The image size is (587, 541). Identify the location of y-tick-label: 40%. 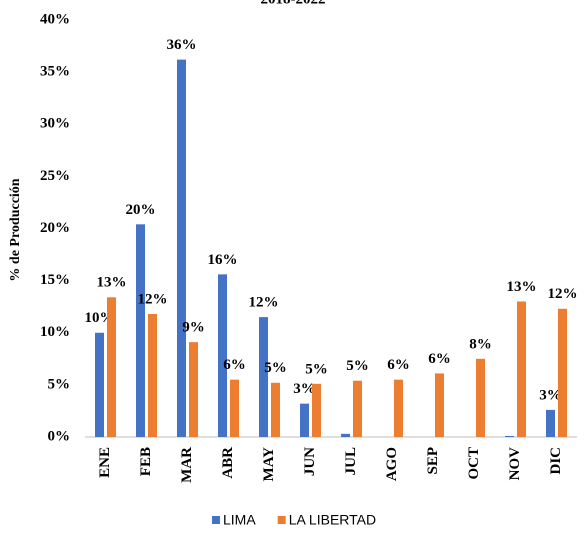
(55, 19).